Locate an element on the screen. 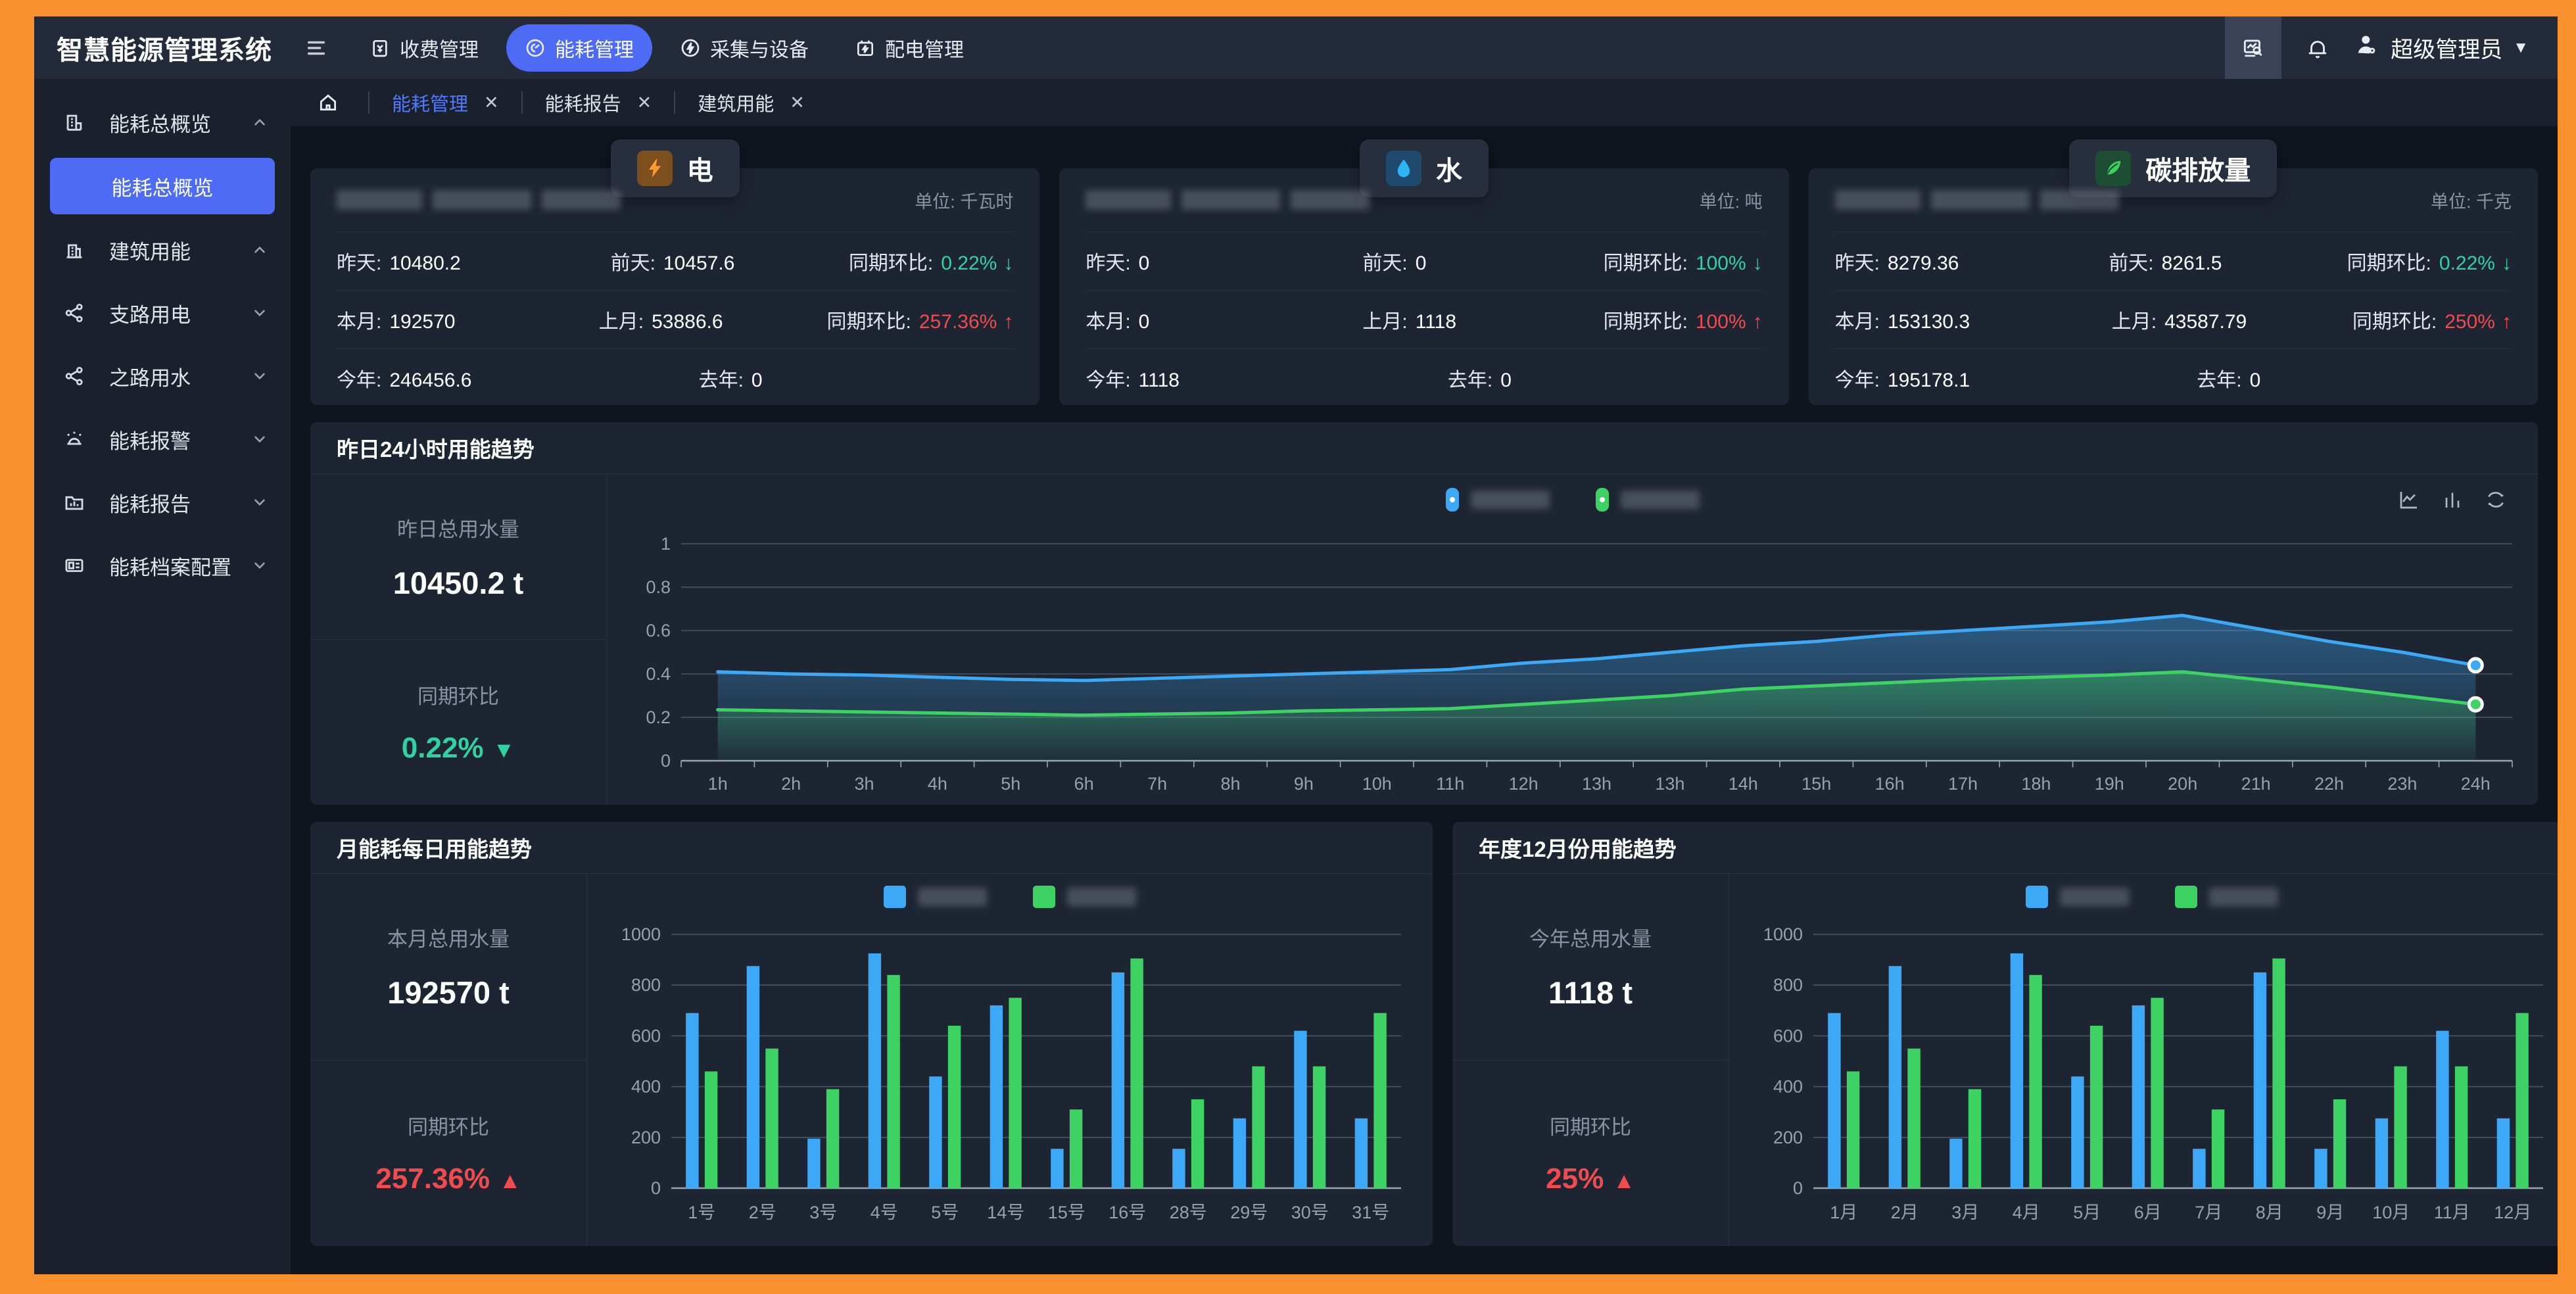 This screenshot has height=1294, width=2576. svg-text: 600 is located at coordinates (646, 1035).